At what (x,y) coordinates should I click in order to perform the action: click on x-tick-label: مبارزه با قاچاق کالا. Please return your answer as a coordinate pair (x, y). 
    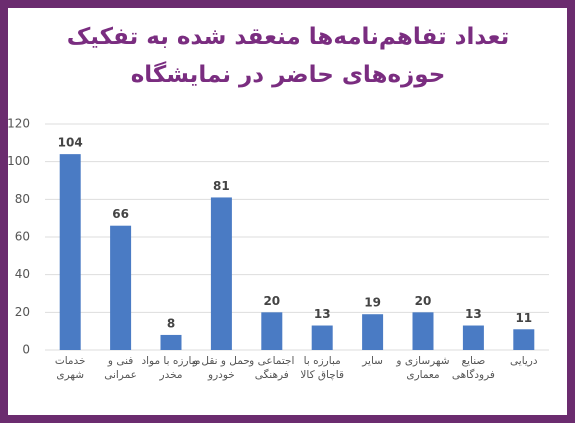
    Looking at the image, I should click on (322, 368).